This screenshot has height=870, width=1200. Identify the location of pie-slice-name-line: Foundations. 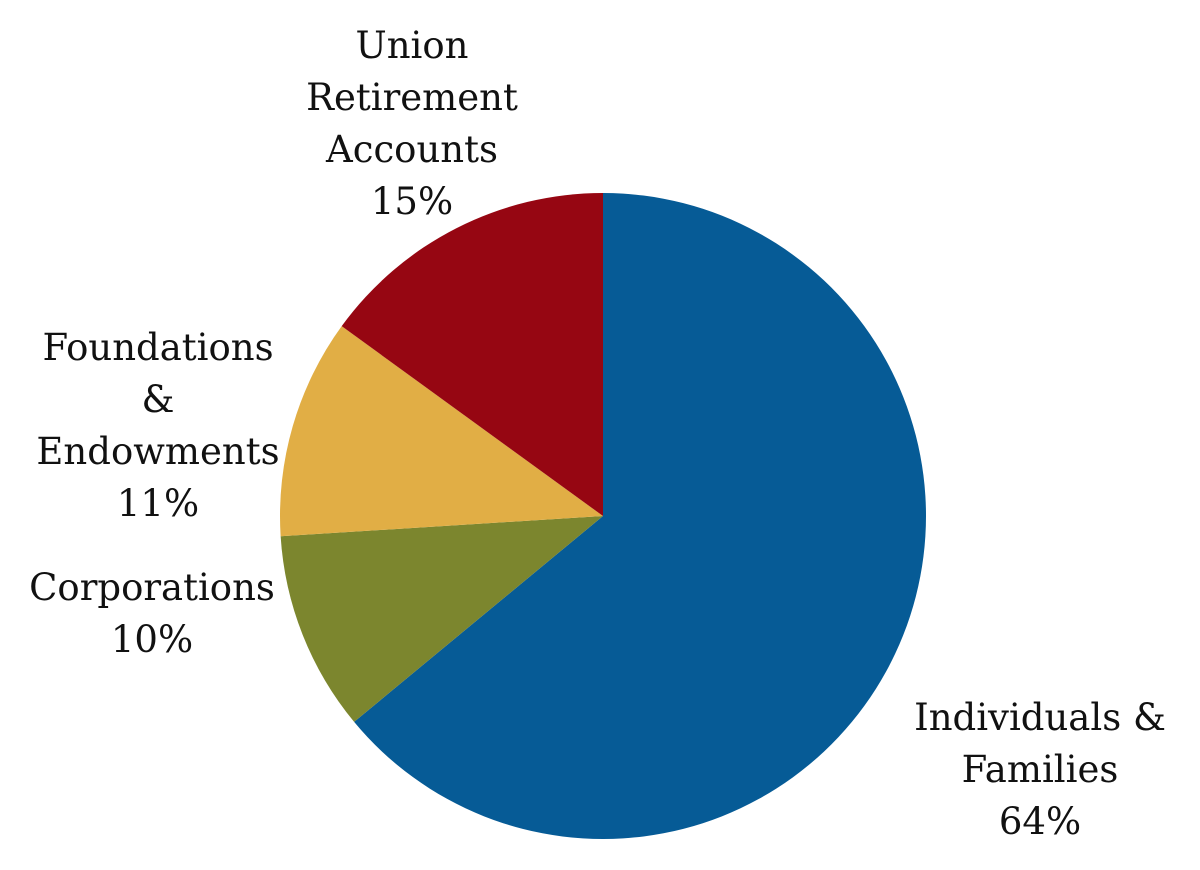
(157, 347).